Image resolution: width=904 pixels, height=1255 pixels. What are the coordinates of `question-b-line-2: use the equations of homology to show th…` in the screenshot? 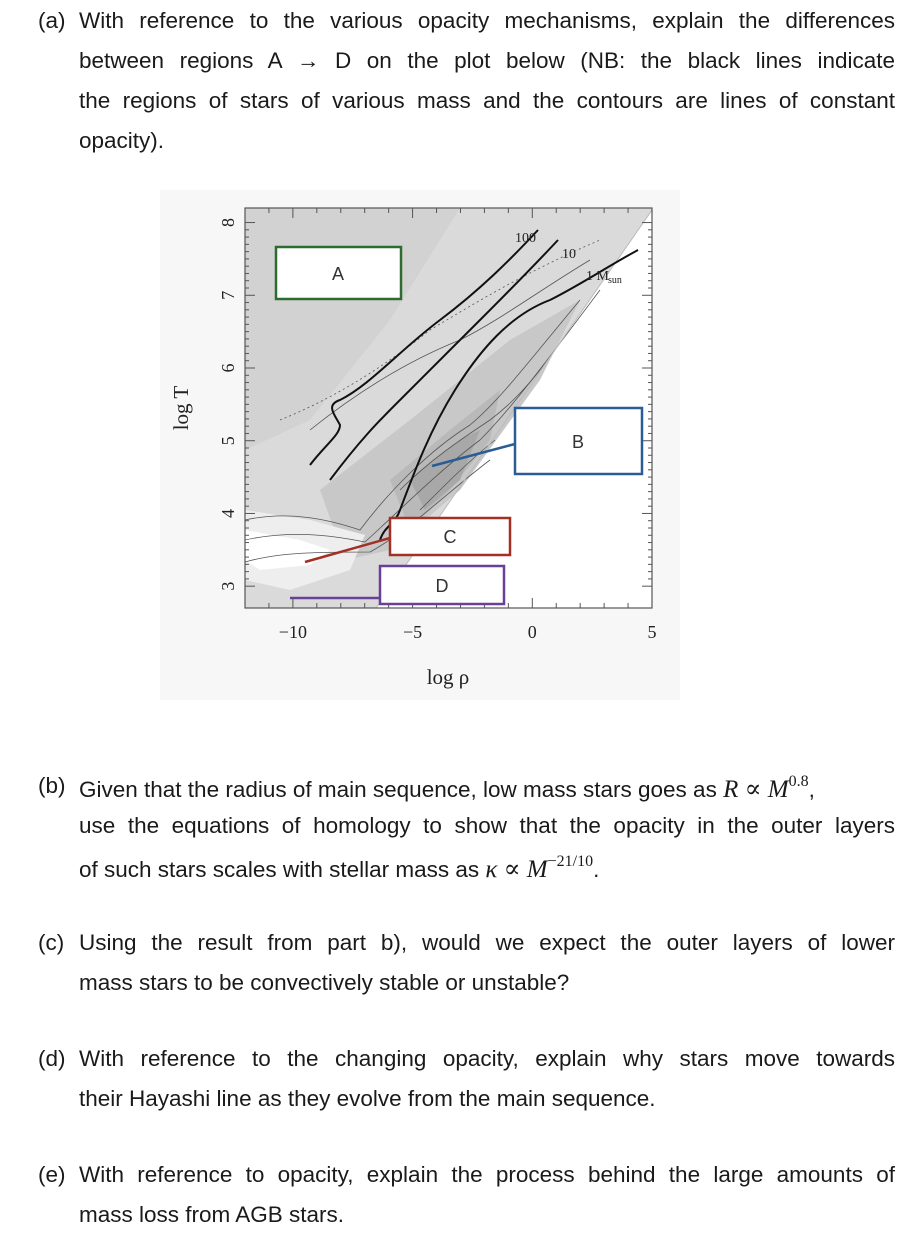 It's located at (487, 825).